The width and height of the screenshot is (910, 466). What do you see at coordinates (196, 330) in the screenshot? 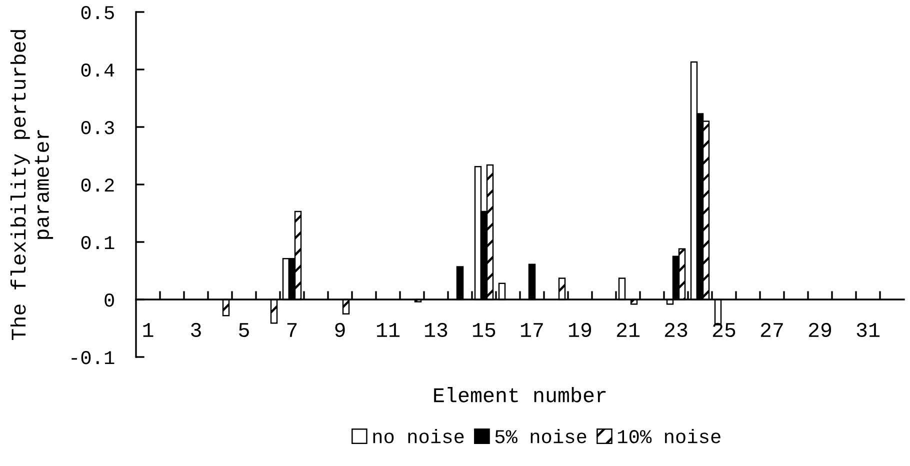
I see `x-tick-label: 3` at bounding box center [196, 330].